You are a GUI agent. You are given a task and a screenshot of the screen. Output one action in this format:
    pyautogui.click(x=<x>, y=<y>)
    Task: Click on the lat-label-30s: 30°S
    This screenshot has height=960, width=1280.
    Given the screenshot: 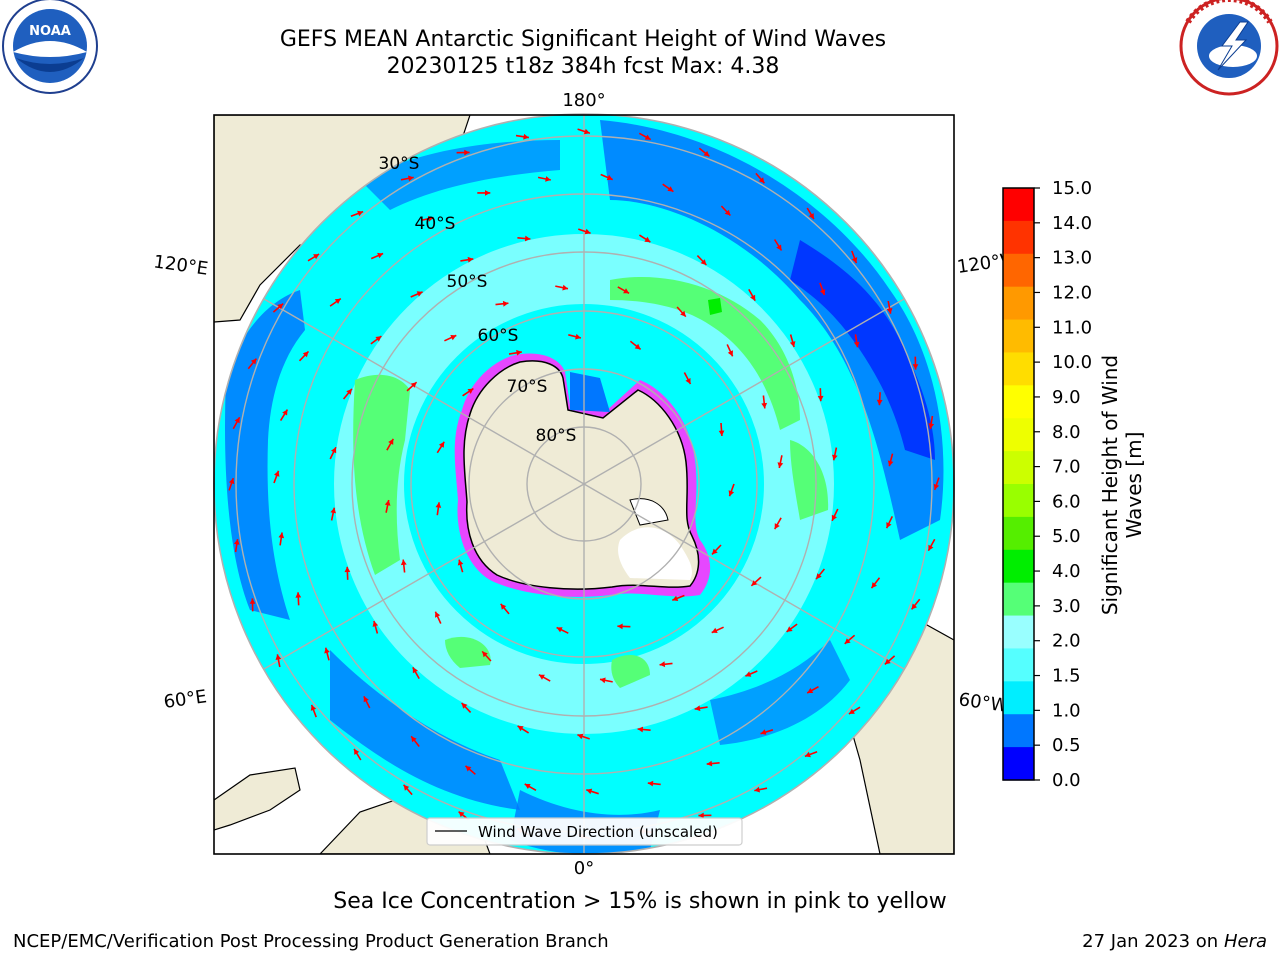 What is the action you would take?
    pyautogui.click(x=399, y=164)
    